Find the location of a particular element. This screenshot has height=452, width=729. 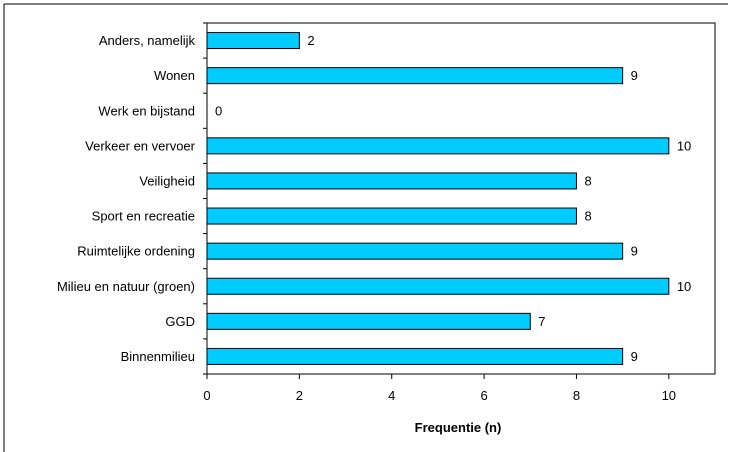

x-tick-label: 10 is located at coordinates (669, 395).